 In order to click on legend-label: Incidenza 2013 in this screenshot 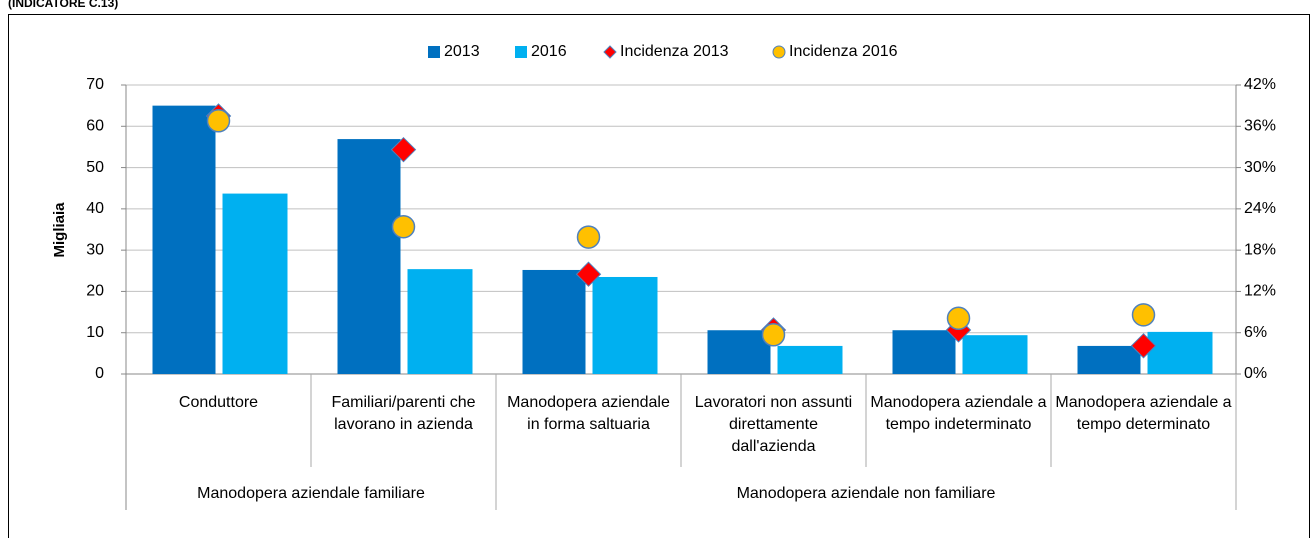, I will do `click(674, 51)`.